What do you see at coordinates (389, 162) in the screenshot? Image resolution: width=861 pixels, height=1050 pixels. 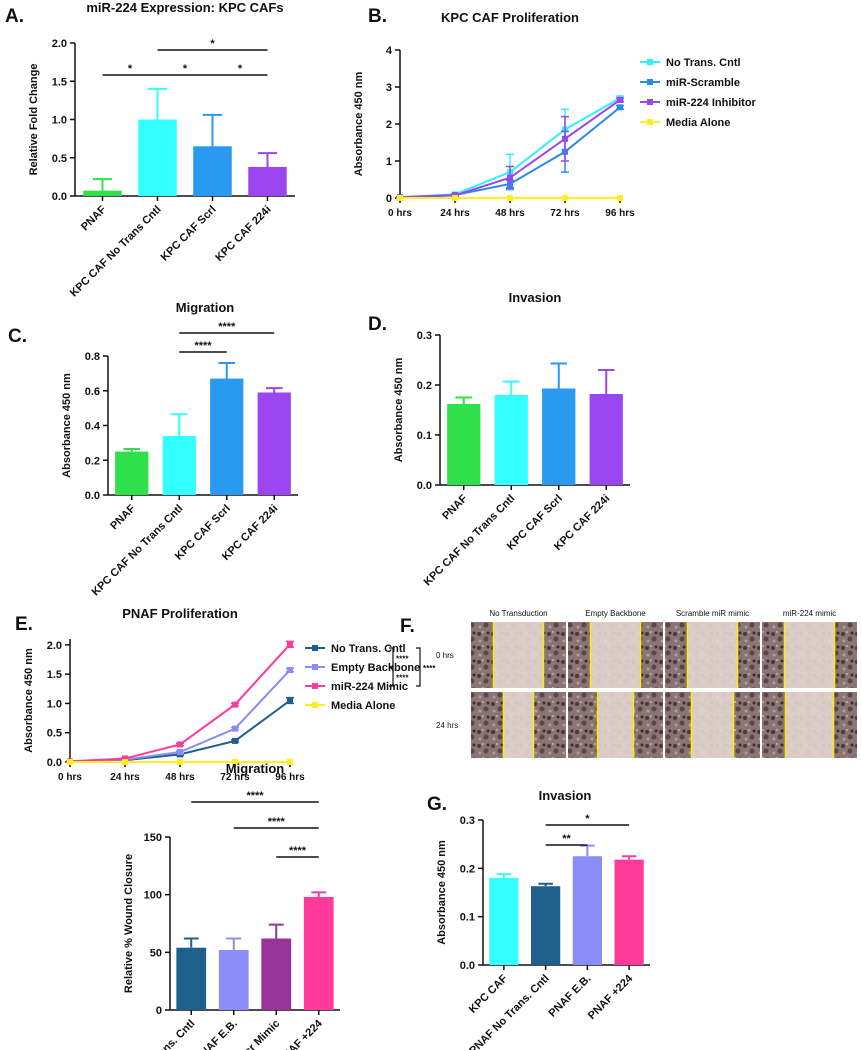 I see `y-tick-label: 1` at bounding box center [389, 162].